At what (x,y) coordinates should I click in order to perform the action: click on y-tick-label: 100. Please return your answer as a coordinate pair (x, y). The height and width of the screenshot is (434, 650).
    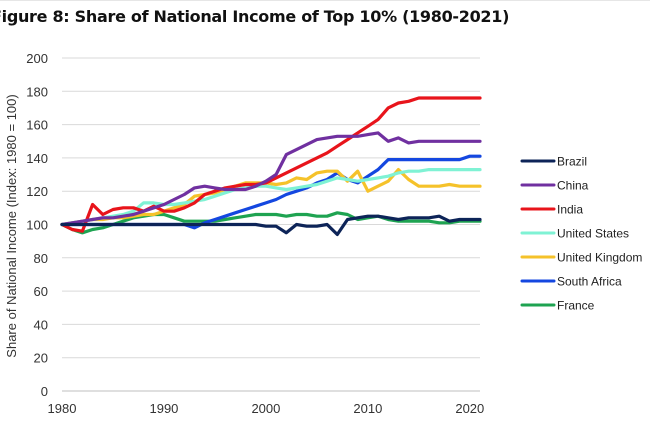
    Looking at the image, I should click on (37, 225).